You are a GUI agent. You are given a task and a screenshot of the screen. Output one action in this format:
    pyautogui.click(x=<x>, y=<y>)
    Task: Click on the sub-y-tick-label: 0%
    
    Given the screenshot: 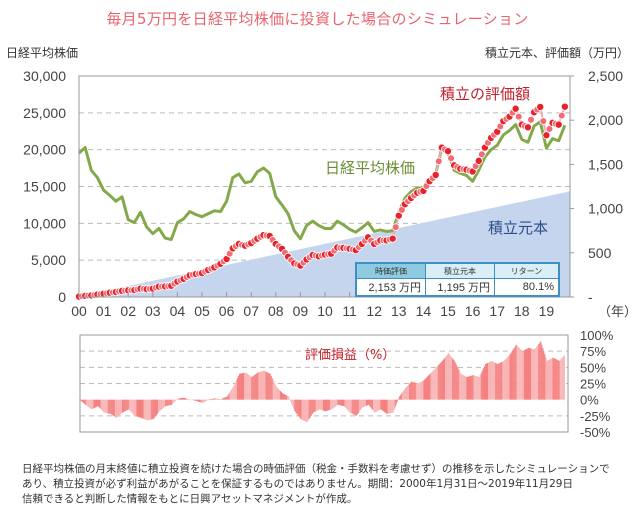 What is the action you would take?
    pyautogui.click(x=589, y=400)
    